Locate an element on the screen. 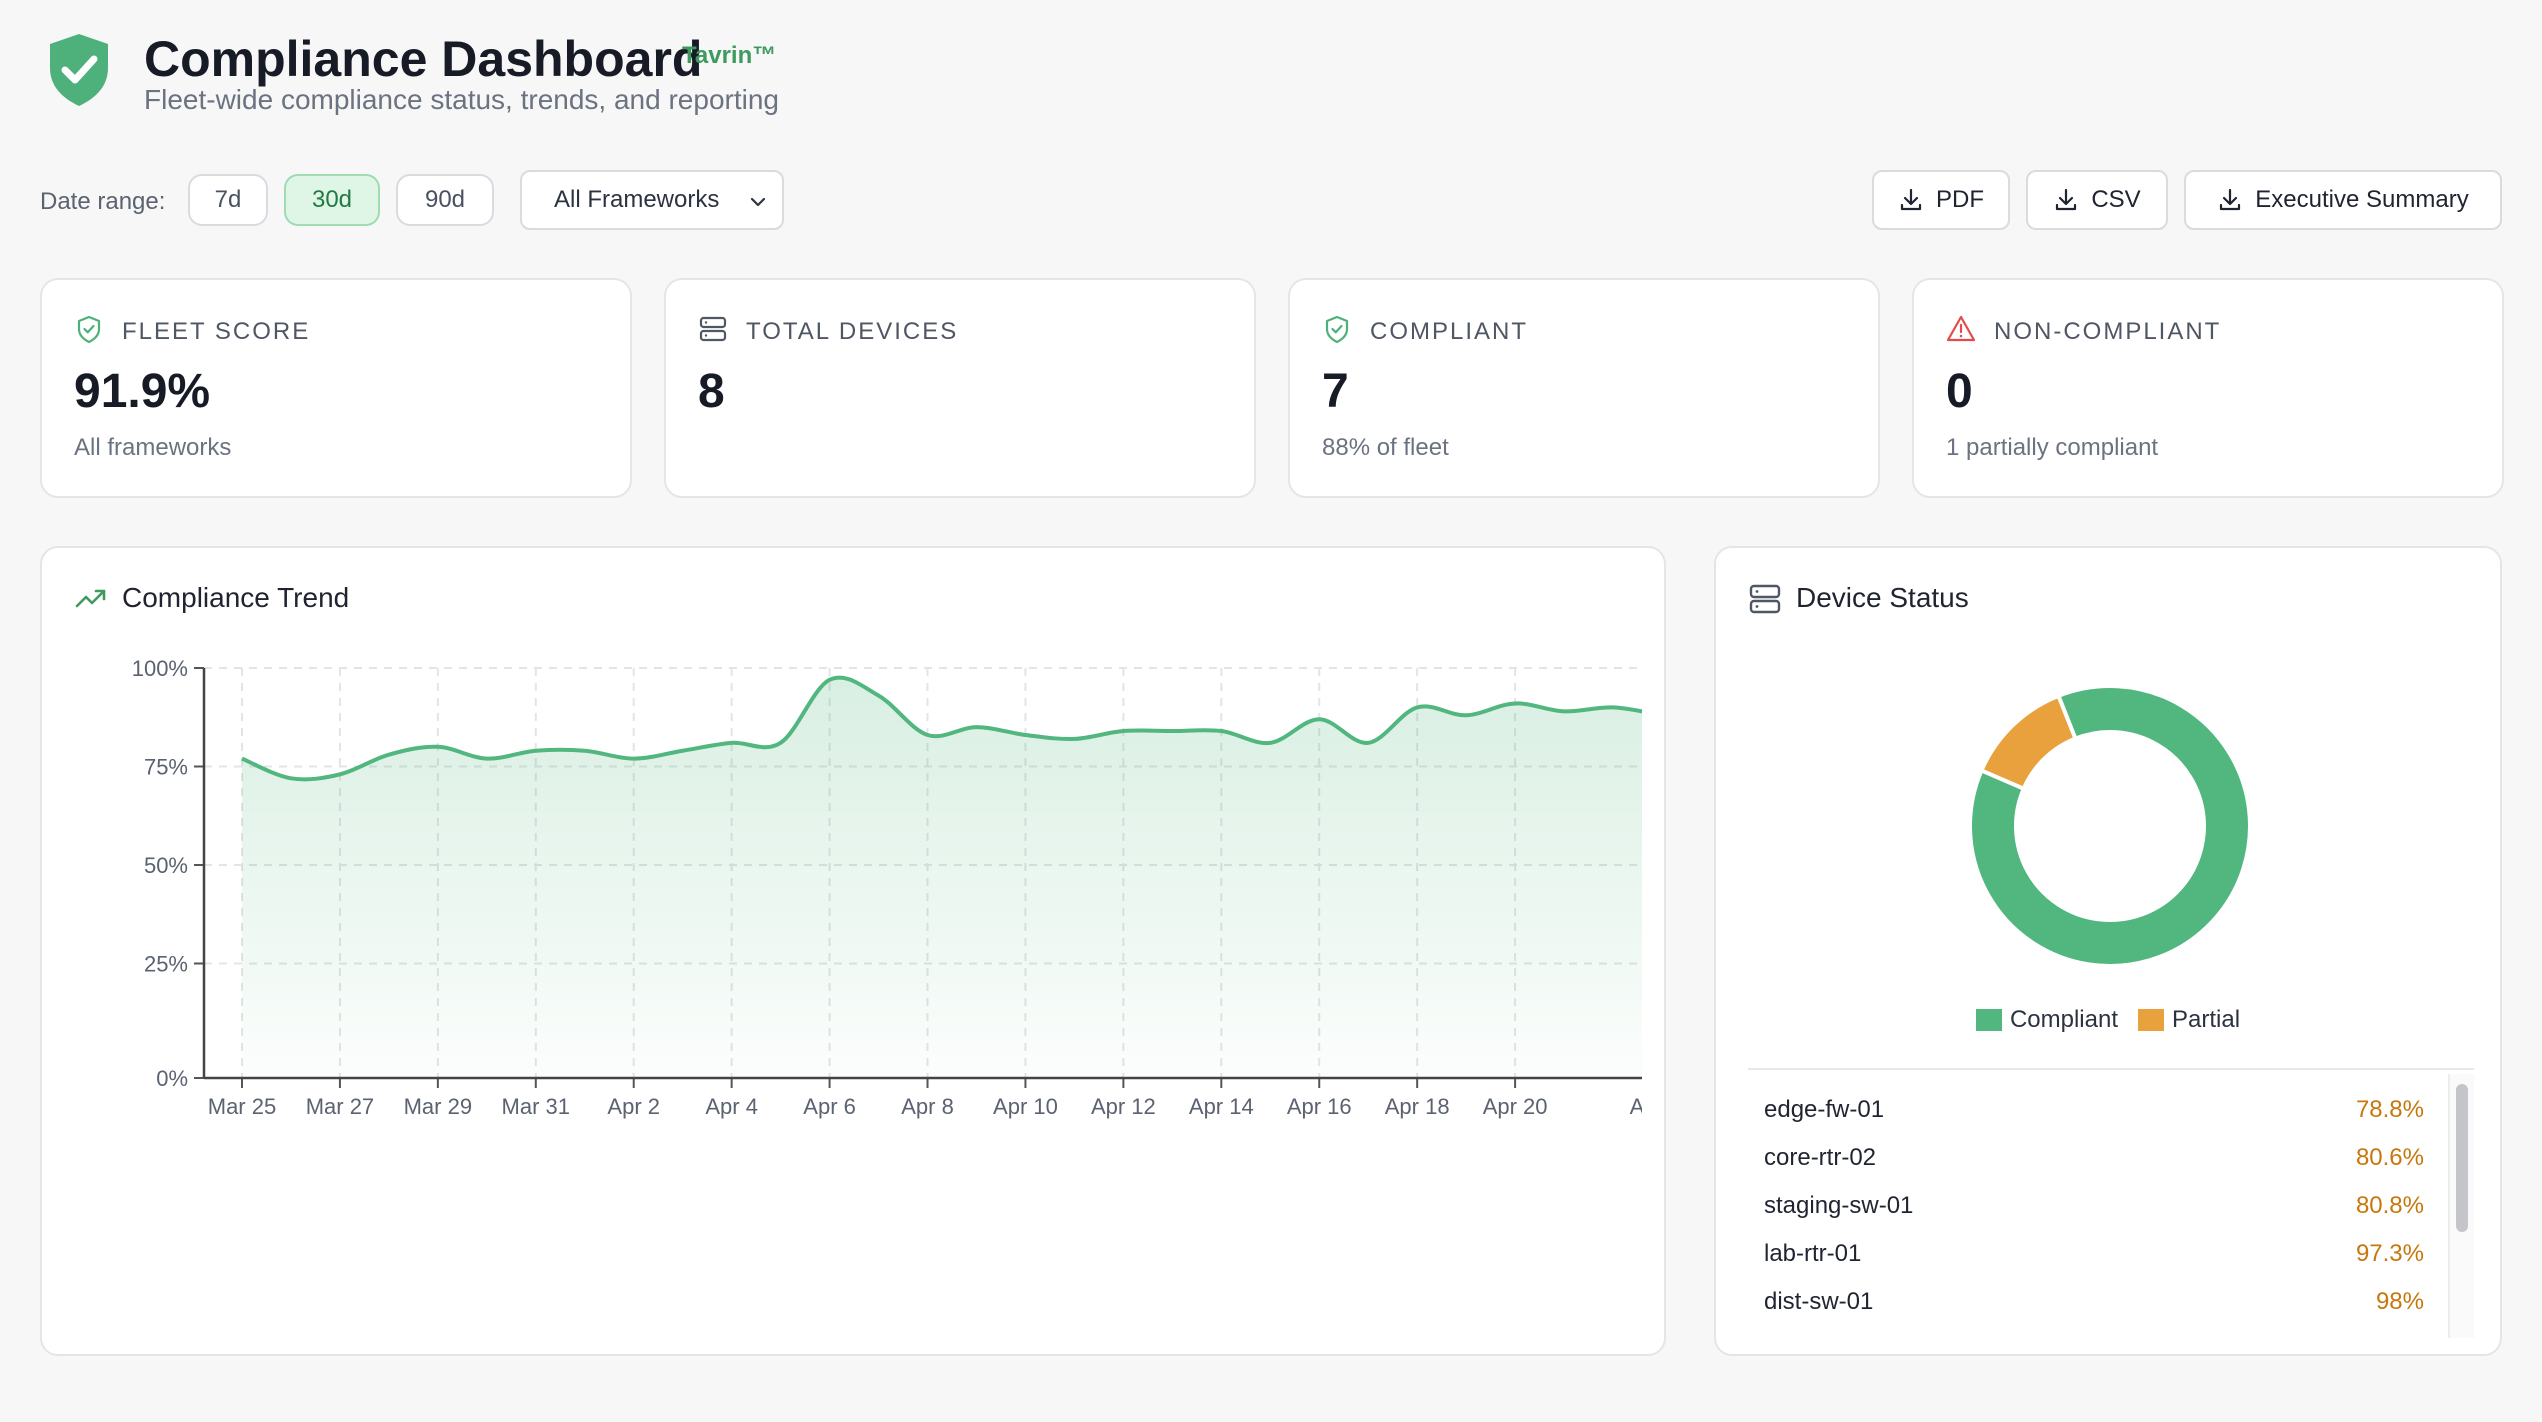 The width and height of the screenshot is (2542, 1422). device-name: lab-rtr-01 is located at coordinates (1813, 1253).